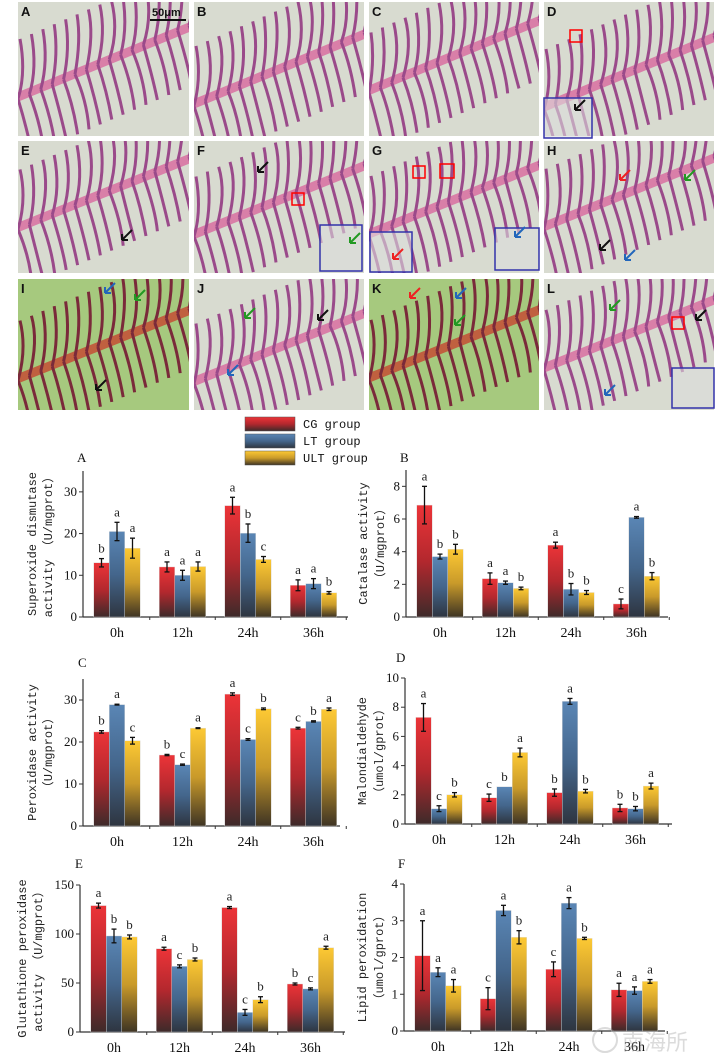 This screenshot has height=1064, width=722. What do you see at coordinates (551, 150) in the screenshot?
I see `panel-label: H` at bounding box center [551, 150].